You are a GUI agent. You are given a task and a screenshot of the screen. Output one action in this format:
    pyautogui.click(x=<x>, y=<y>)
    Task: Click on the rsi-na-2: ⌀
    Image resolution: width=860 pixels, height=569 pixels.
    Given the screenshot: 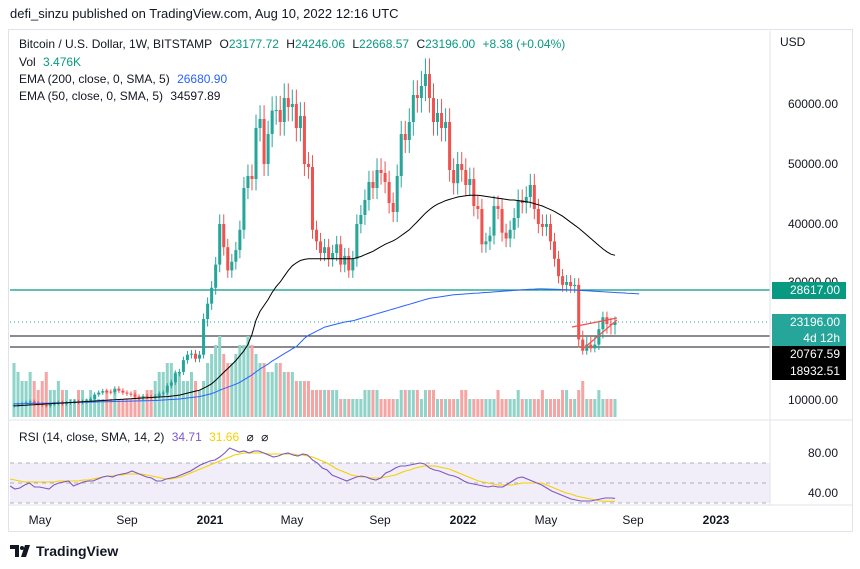 What is the action you would take?
    pyautogui.click(x=265, y=437)
    